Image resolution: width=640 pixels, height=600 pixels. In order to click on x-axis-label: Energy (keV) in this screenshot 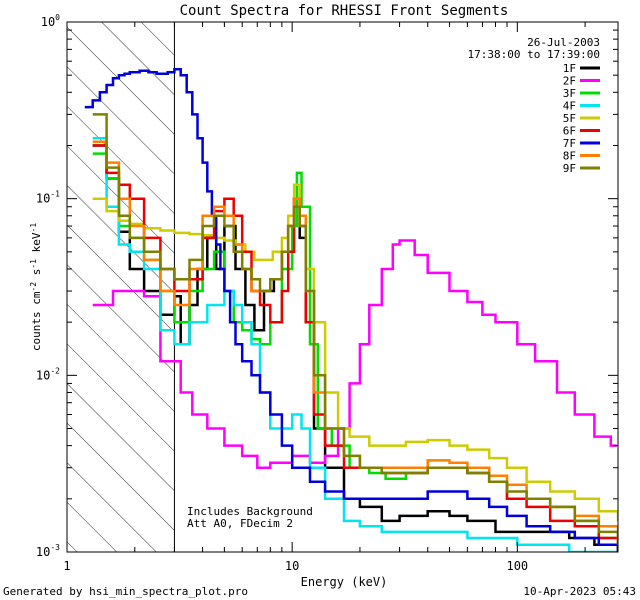, I will do `click(344, 582)`.